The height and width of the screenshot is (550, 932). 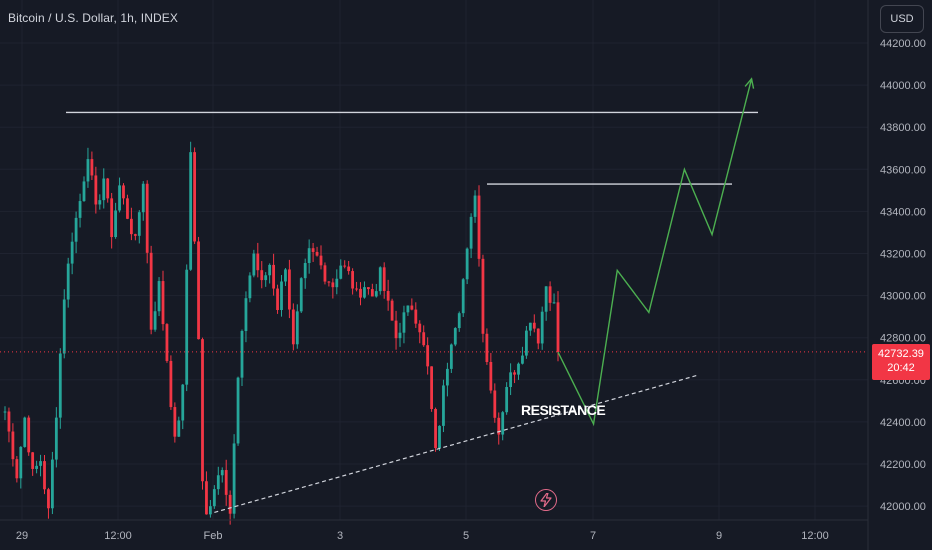 I want to click on y-tick-label: 43000.00, so click(x=903, y=297).